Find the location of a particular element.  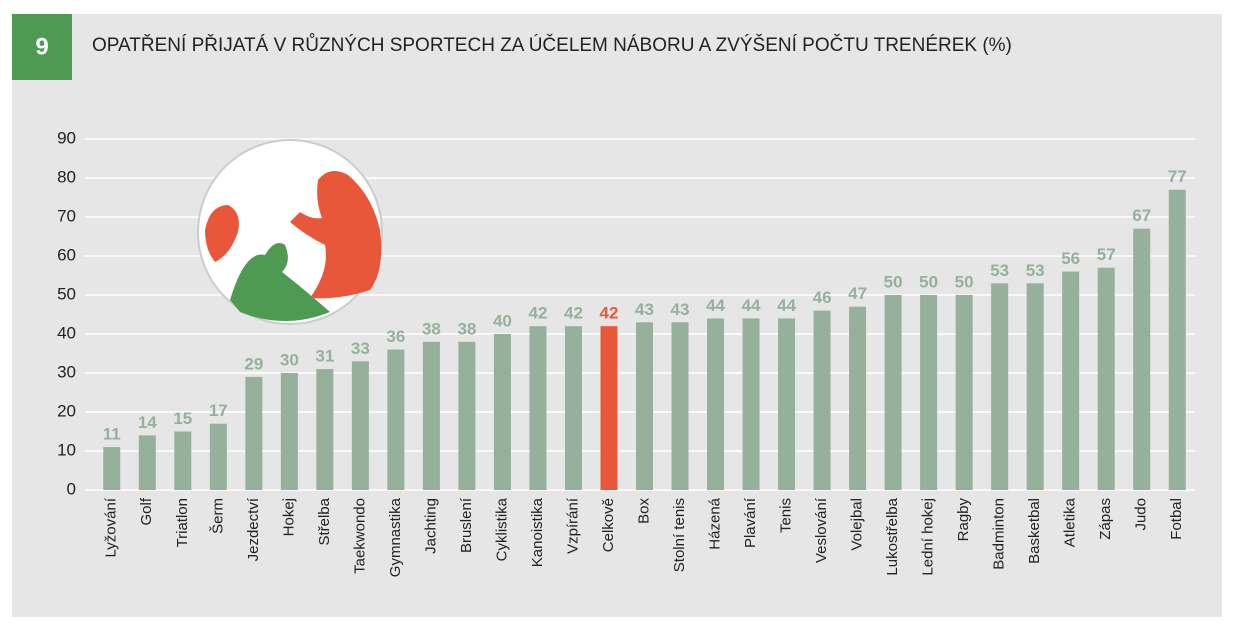

x-tick-label: Cyklistika is located at coordinates (501, 529).